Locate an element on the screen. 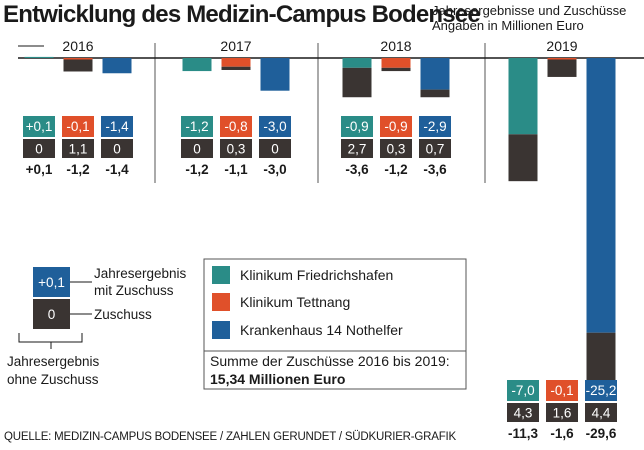 This screenshot has height=450, width=644. legend-label-klinikum-tettnang: Klinikum Tettnang is located at coordinates (295, 302).